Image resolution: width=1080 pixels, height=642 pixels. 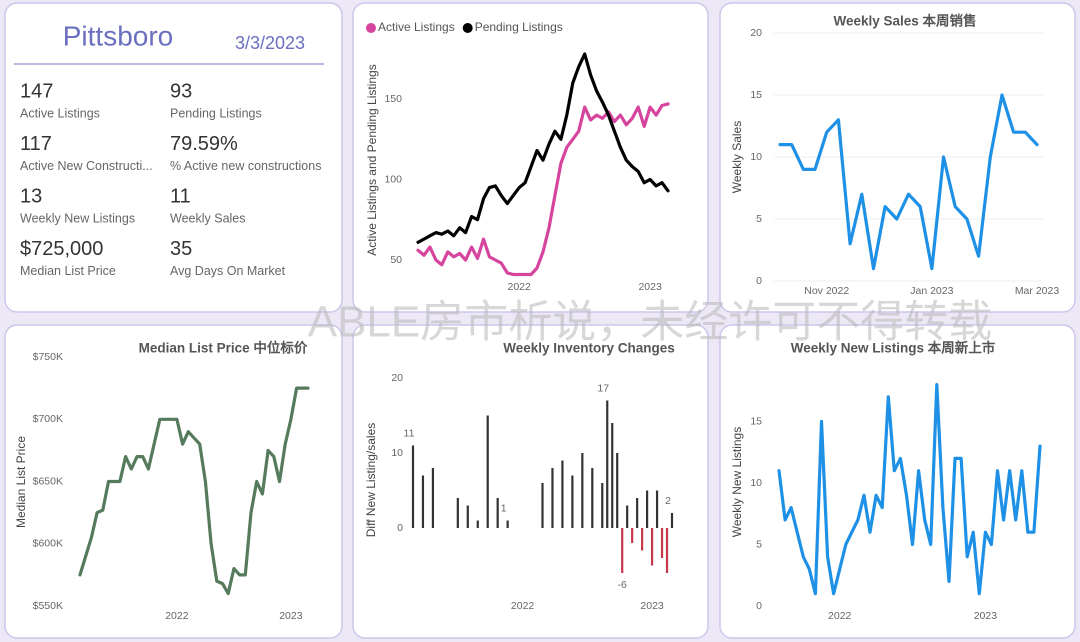 I want to click on kpi-label: Avg Days On Market, so click(x=228, y=271).